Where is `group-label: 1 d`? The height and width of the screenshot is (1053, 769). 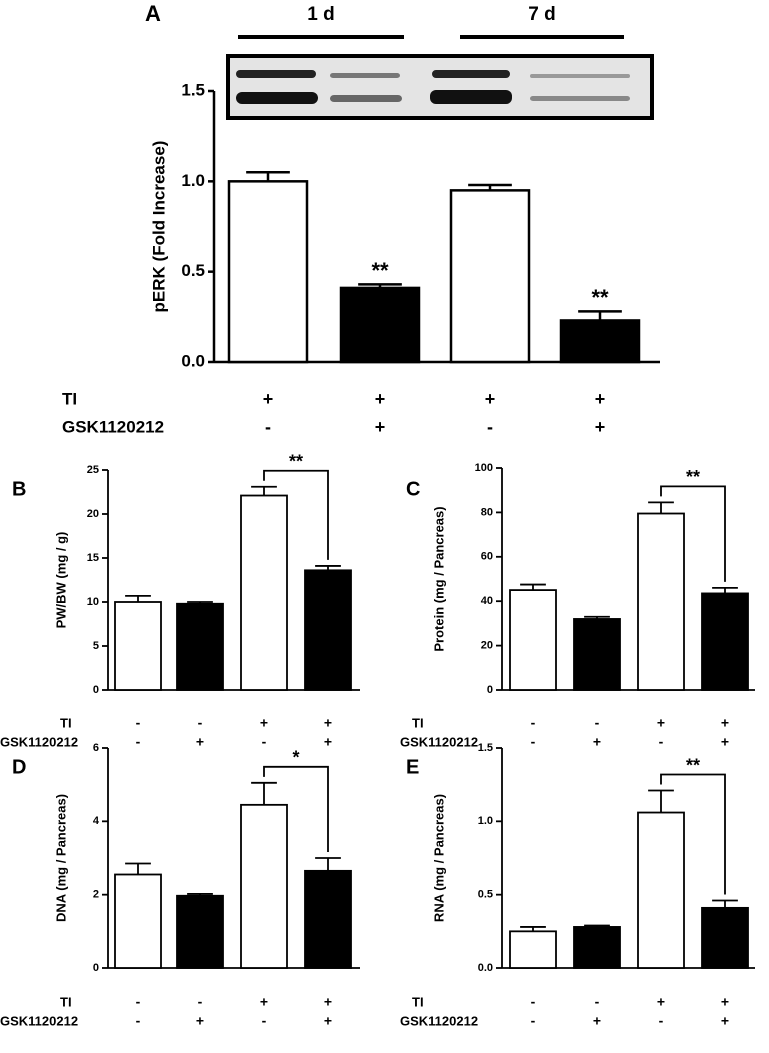
group-label: 1 d is located at coordinates (320, 14).